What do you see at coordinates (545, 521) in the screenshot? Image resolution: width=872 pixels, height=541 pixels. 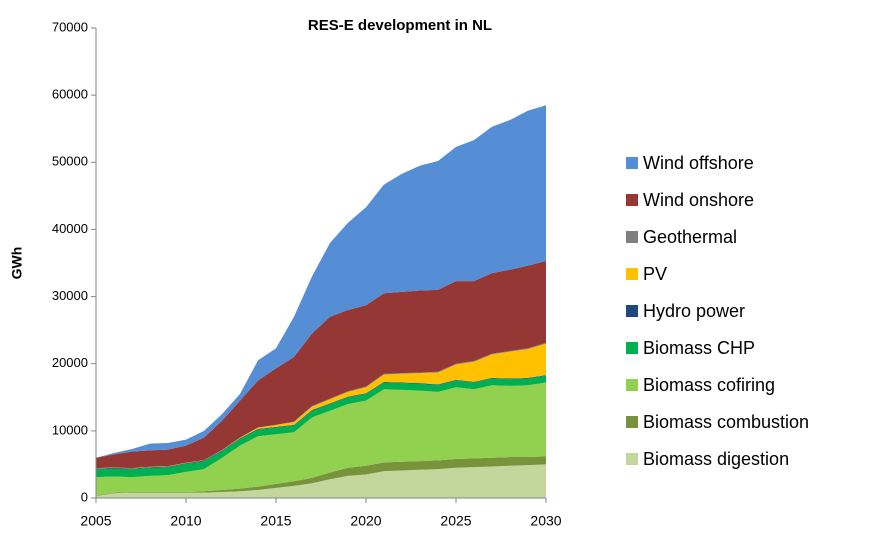 I see `x-tick-label: 2030` at bounding box center [545, 521].